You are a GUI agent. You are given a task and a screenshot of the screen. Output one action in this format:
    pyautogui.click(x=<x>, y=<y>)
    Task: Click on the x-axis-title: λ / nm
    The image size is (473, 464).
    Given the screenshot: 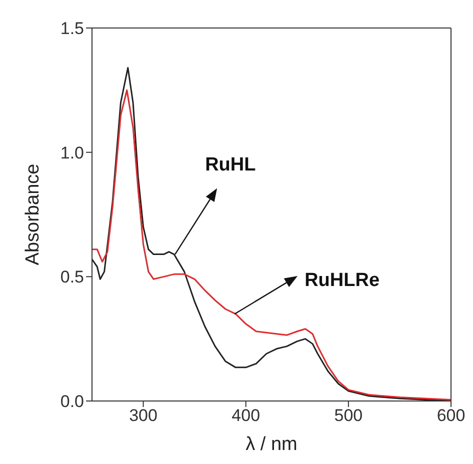 What is the action you would take?
    pyautogui.click(x=272, y=444)
    